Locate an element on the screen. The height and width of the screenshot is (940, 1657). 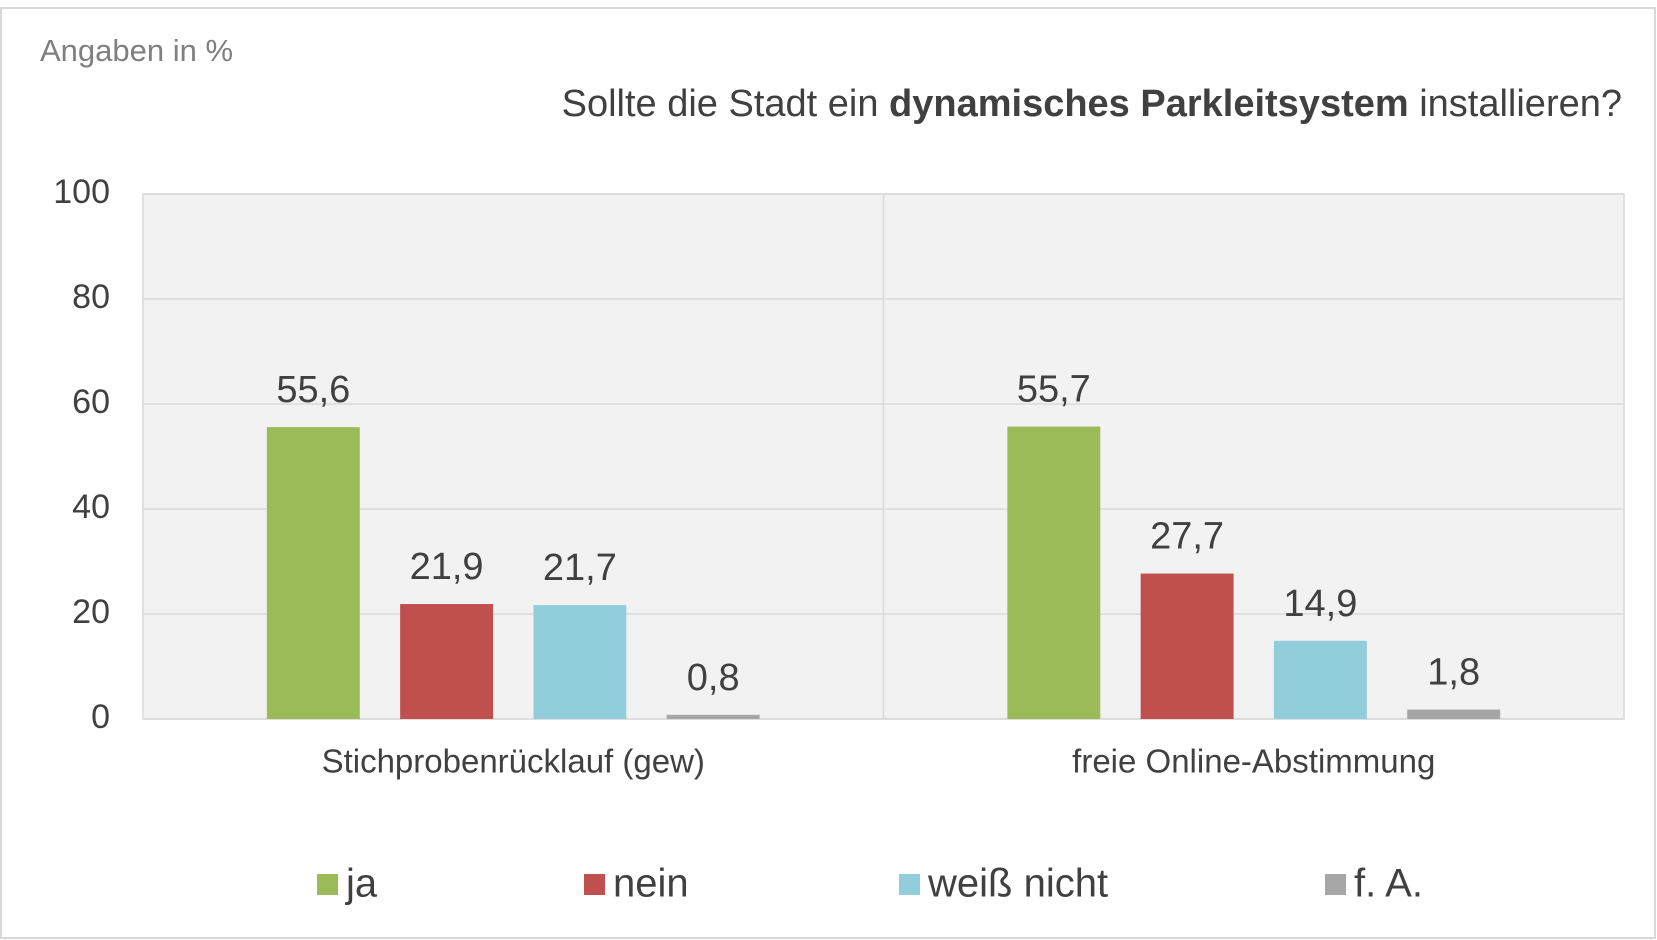
title-part: dynamisches Parkleitsystem is located at coordinates (1149, 104).